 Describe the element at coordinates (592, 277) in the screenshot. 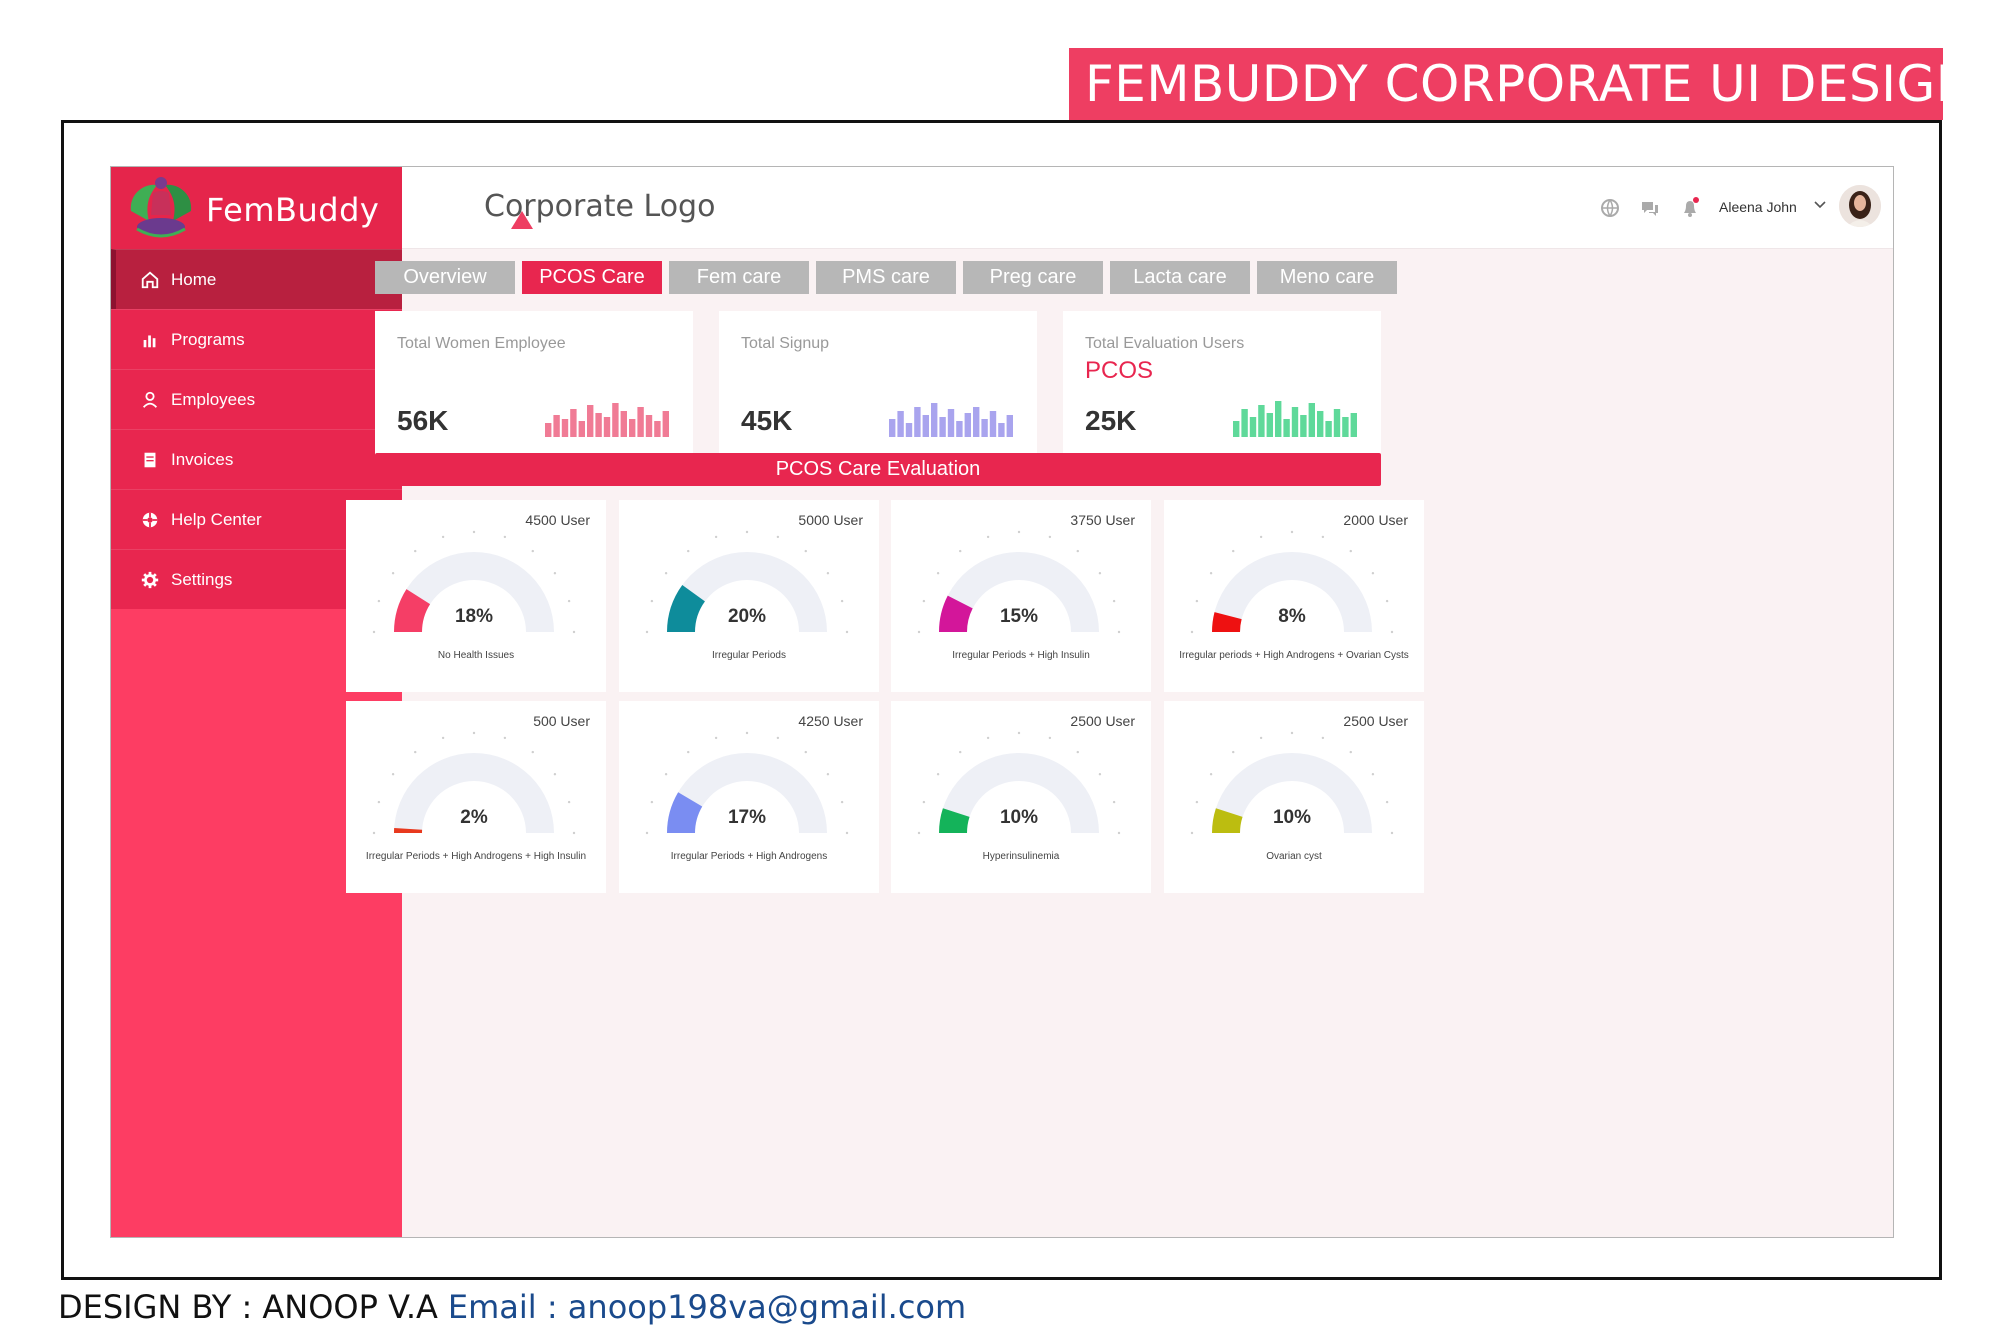

I see `tab-pcos-care: PCOS Care` at that location.